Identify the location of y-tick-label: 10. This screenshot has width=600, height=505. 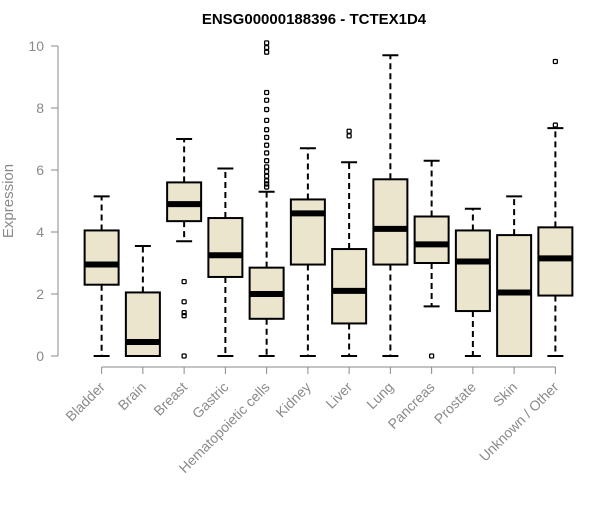
(36, 46).